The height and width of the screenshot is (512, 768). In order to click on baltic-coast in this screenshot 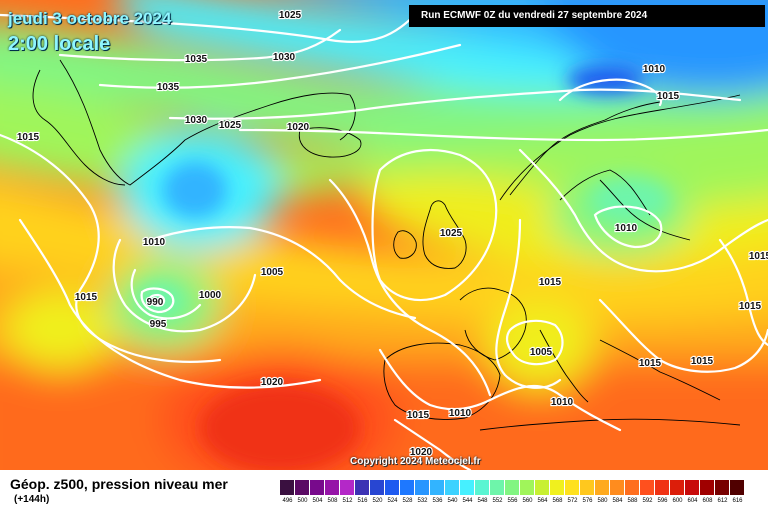, I will do `click(645, 210)`.